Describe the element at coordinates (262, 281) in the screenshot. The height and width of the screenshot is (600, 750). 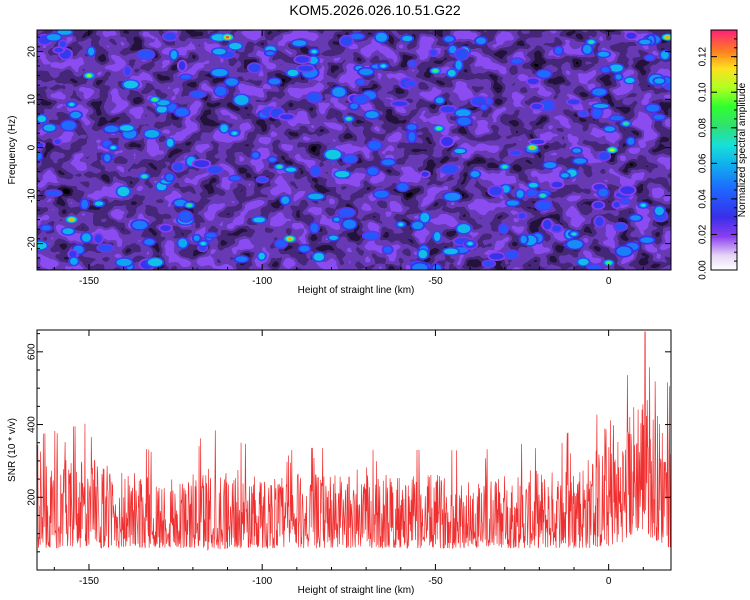
I see `x-tick-label: -100` at that location.